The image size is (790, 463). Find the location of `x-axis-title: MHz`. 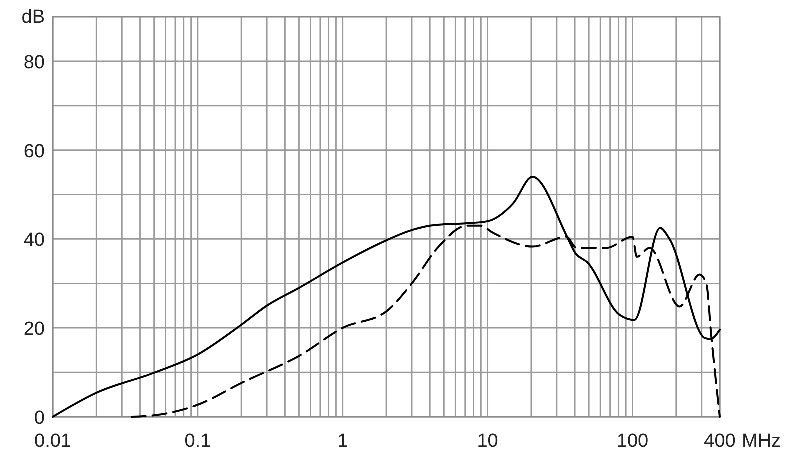

x-axis-title: MHz is located at coordinates (762, 441).